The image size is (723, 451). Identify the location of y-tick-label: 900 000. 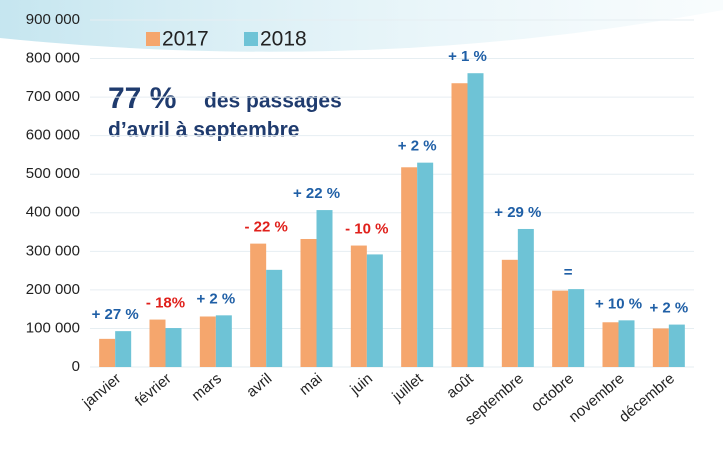
(53, 19).